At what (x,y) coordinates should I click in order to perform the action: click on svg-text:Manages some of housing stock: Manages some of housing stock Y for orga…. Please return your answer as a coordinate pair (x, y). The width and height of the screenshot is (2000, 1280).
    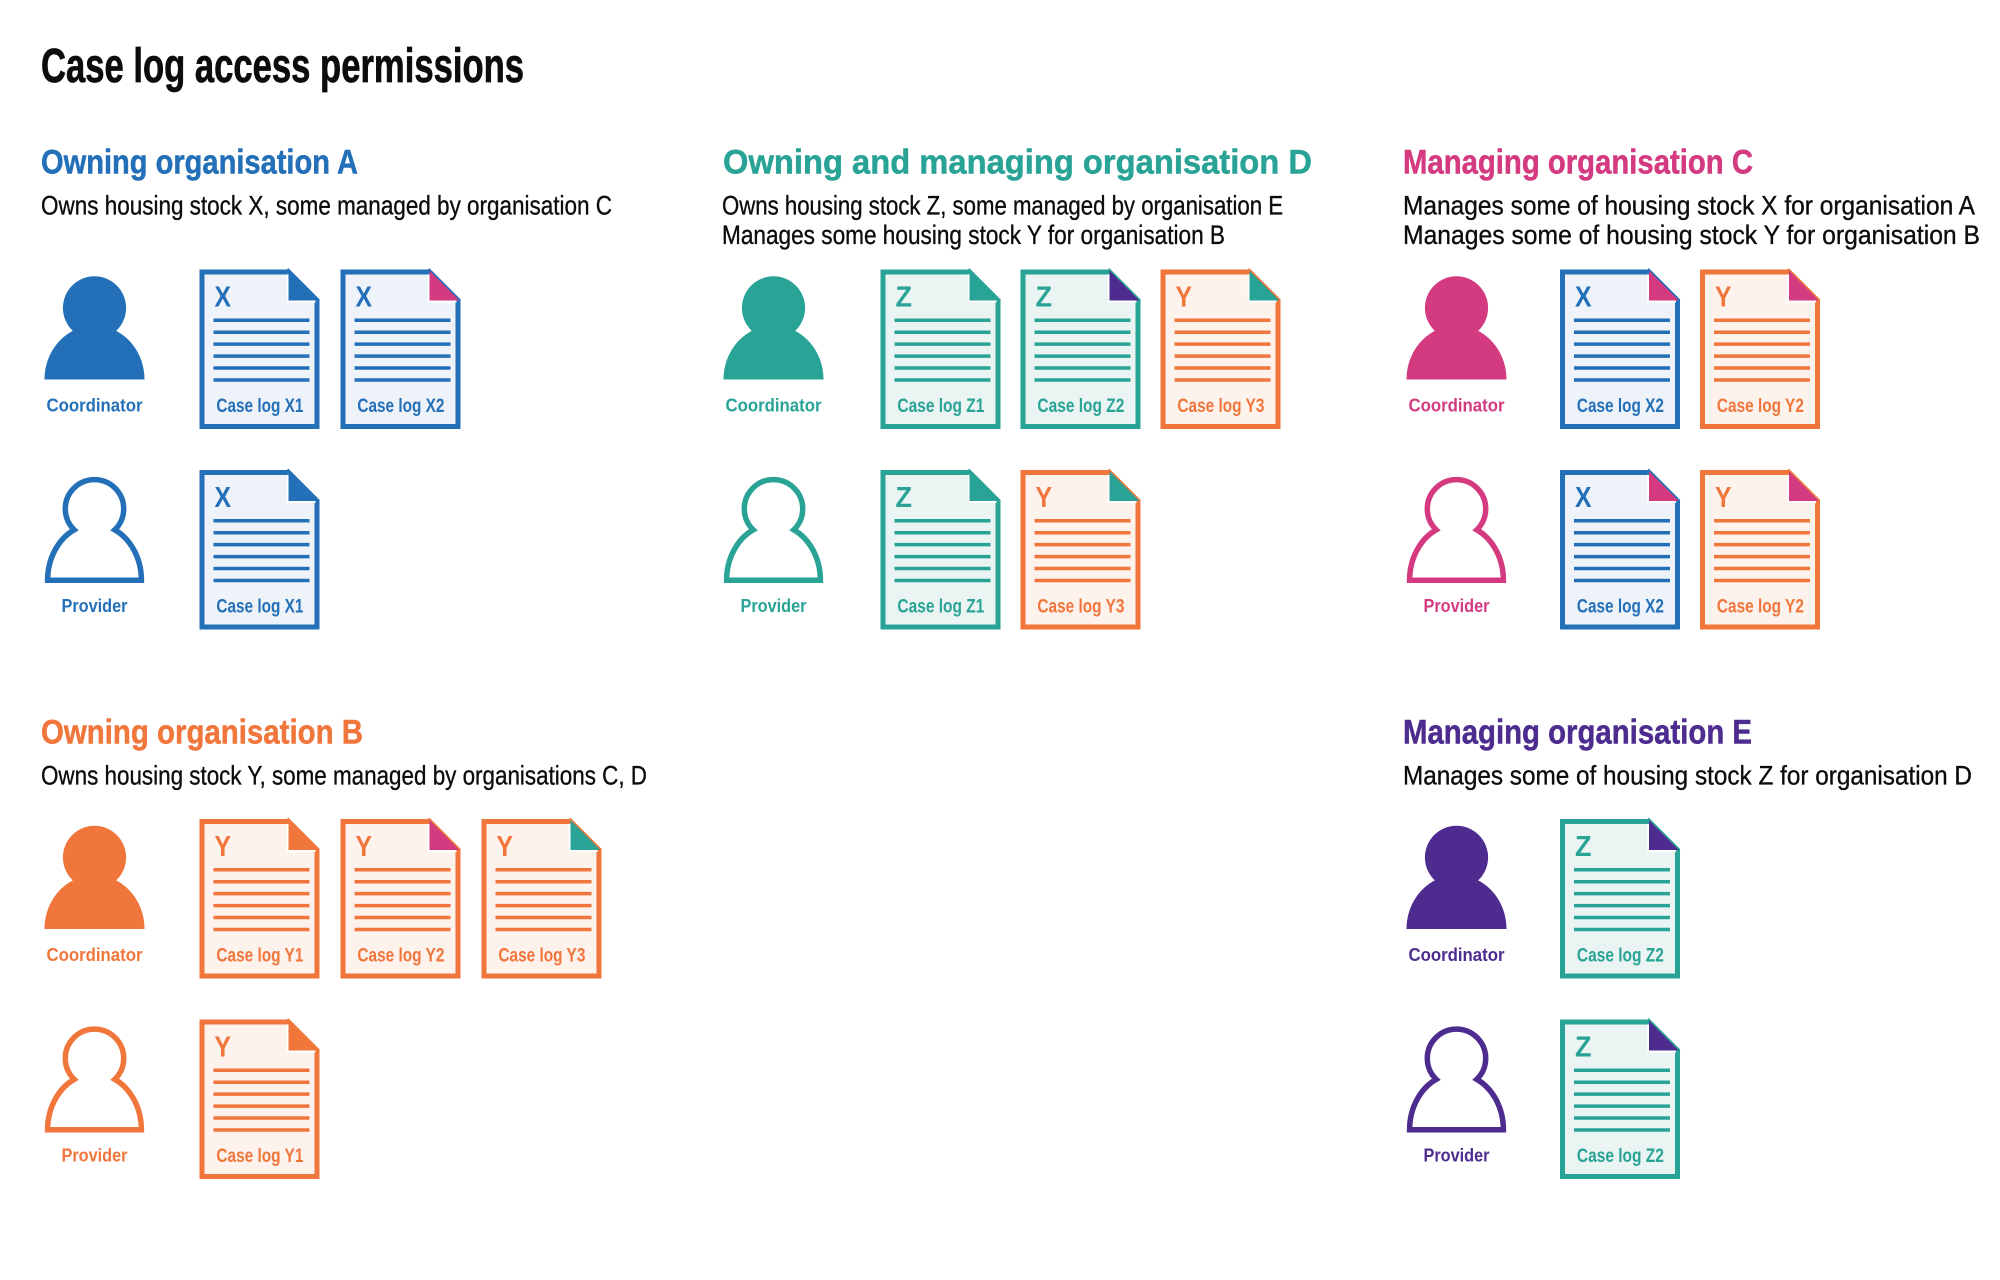
    Looking at the image, I should click on (1691, 235).